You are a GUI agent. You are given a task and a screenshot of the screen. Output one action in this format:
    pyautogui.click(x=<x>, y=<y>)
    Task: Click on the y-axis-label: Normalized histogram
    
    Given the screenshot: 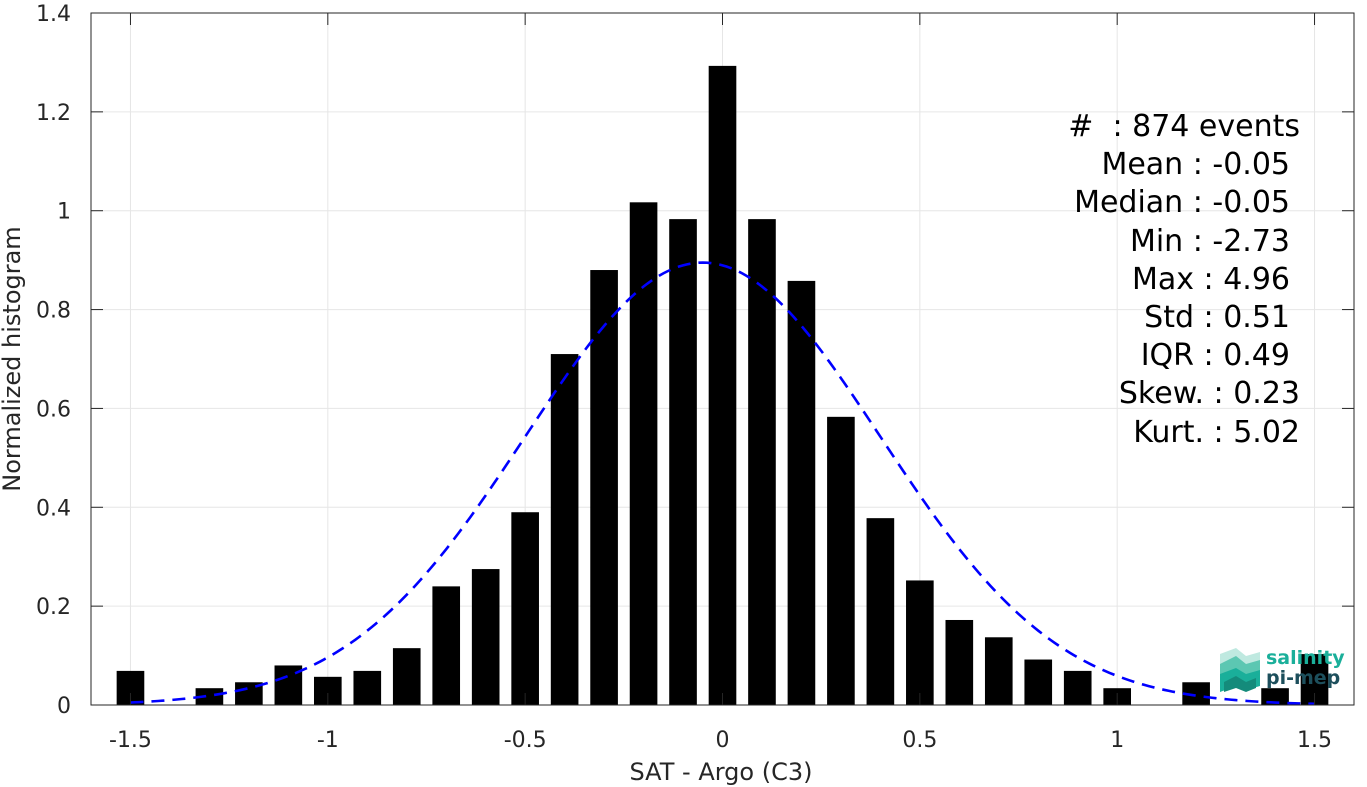 What is the action you would take?
    pyautogui.click(x=13, y=358)
    